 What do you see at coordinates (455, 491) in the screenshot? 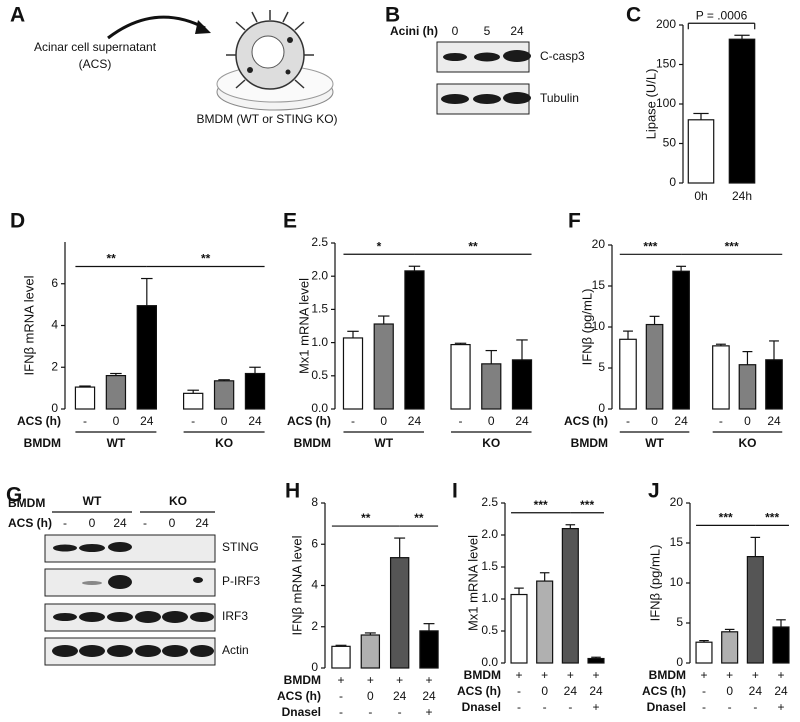
I see `panel-letter: I` at bounding box center [455, 491].